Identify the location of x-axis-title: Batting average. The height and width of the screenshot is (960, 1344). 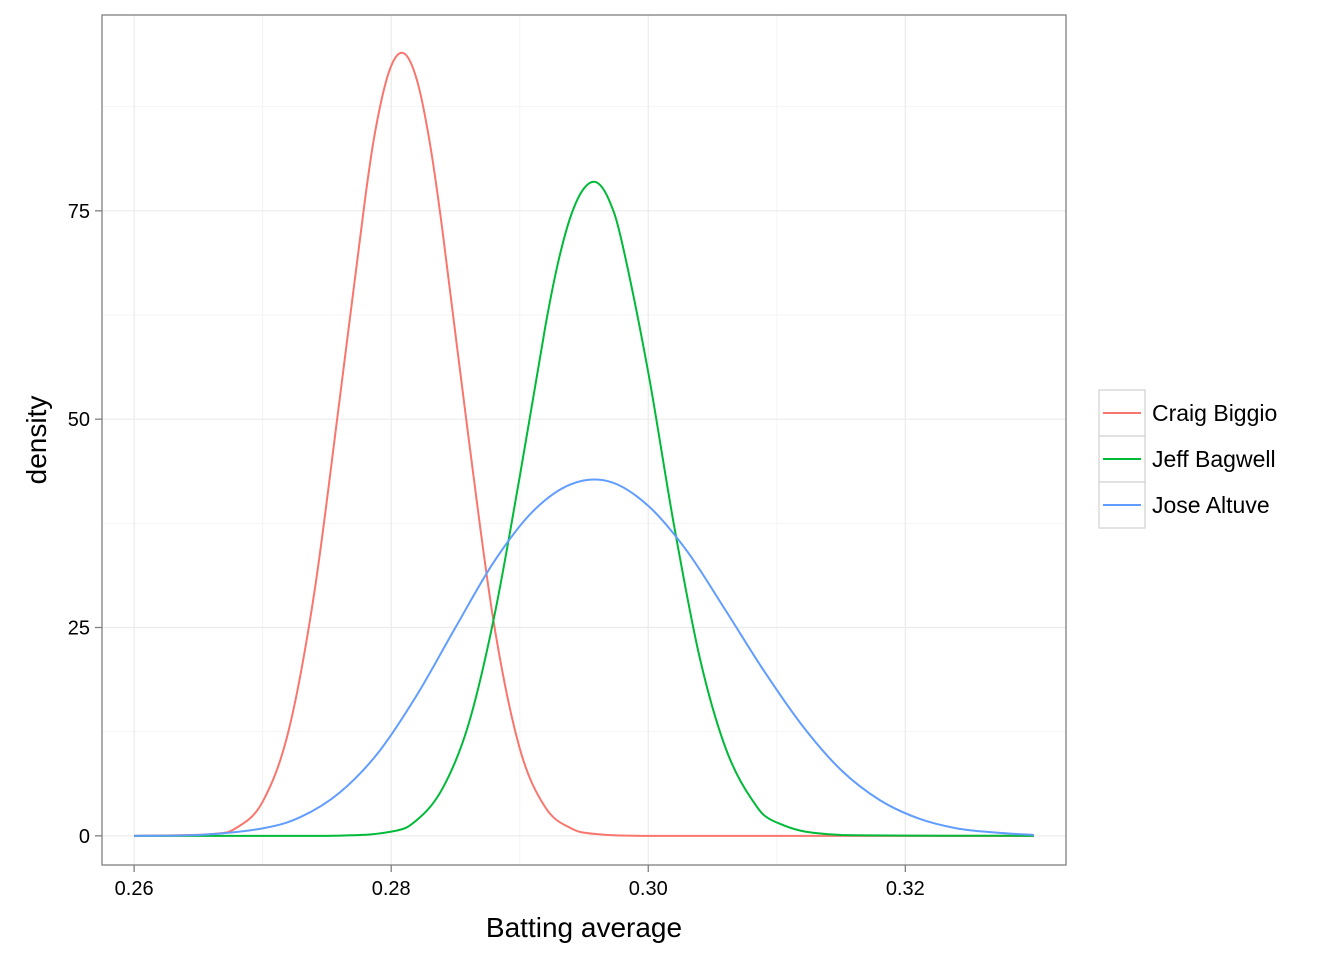
(584, 927).